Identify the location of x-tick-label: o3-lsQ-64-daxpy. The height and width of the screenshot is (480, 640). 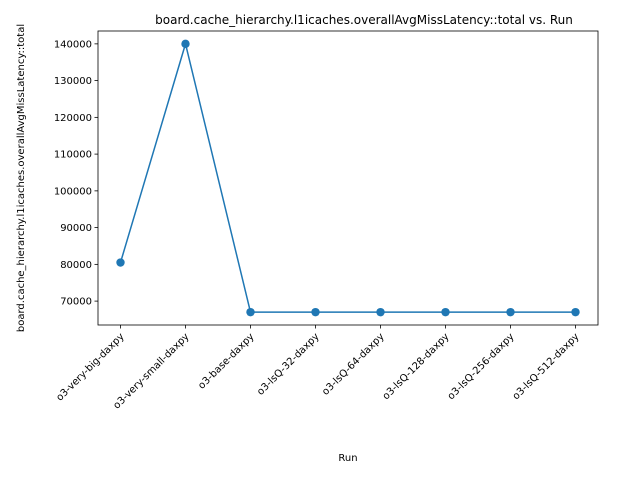
(353, 364).